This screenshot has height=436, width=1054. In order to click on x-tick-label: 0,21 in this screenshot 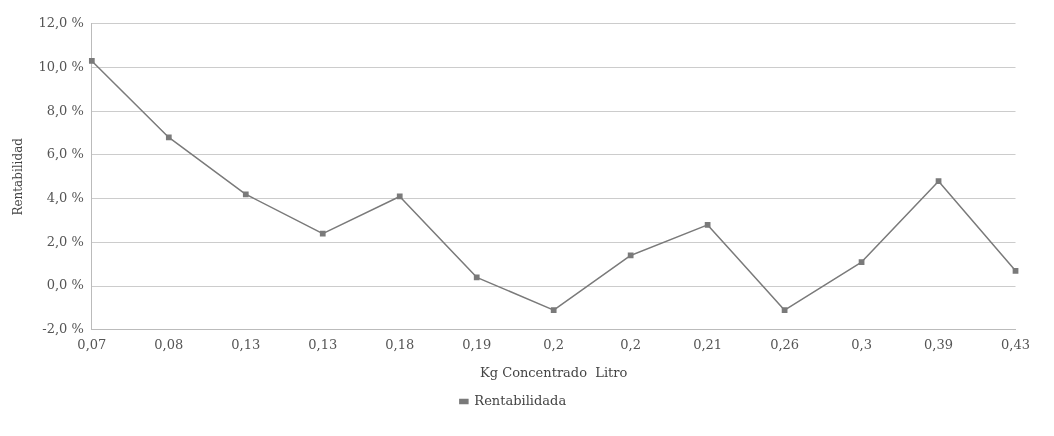, I will do `click(708, 344)`.